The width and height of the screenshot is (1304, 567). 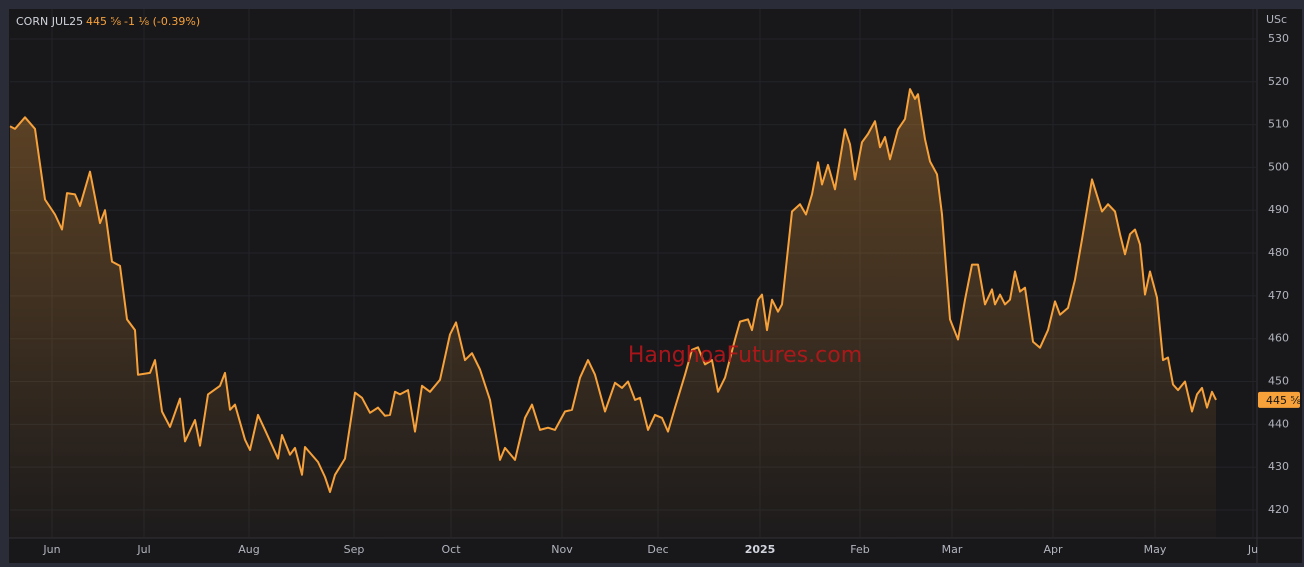 I want to click on x-tick-label: Mar, so click(x=952, y=549).